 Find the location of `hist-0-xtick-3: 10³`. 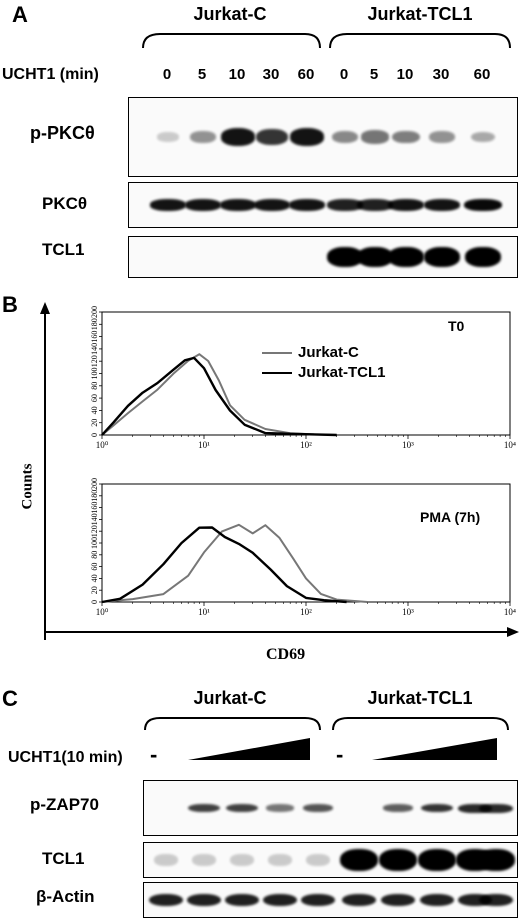

hist-0-xtick-3: 10³ is located at coordinates (408, 445).